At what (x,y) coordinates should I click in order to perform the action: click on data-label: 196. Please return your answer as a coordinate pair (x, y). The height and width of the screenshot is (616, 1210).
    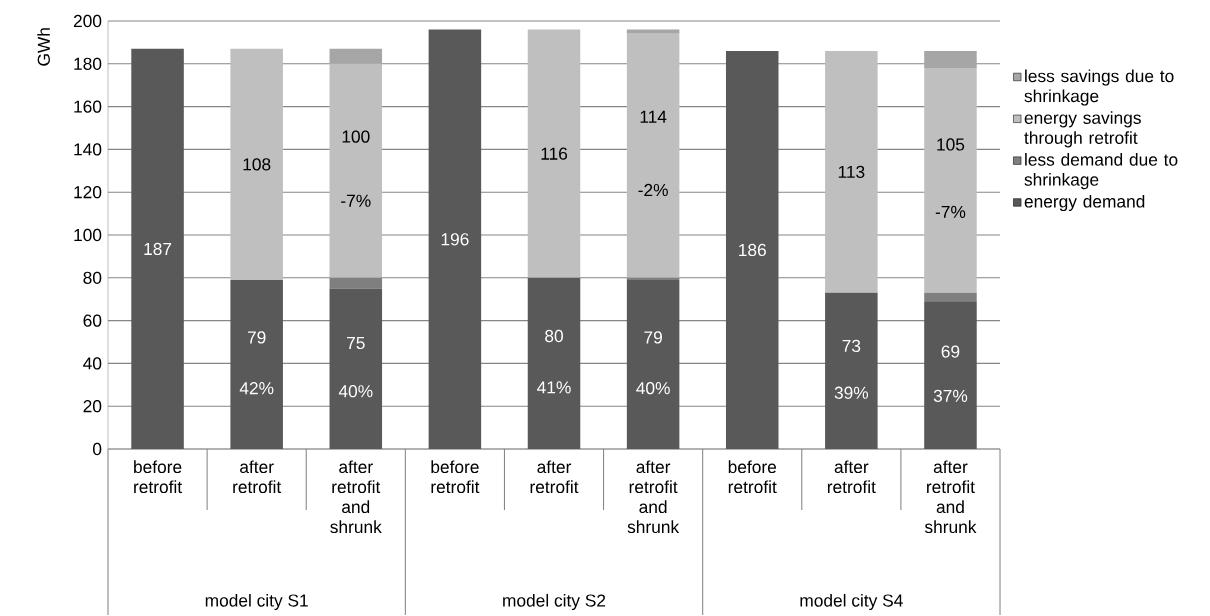
    Looking at the image, I should click on (455, 239).